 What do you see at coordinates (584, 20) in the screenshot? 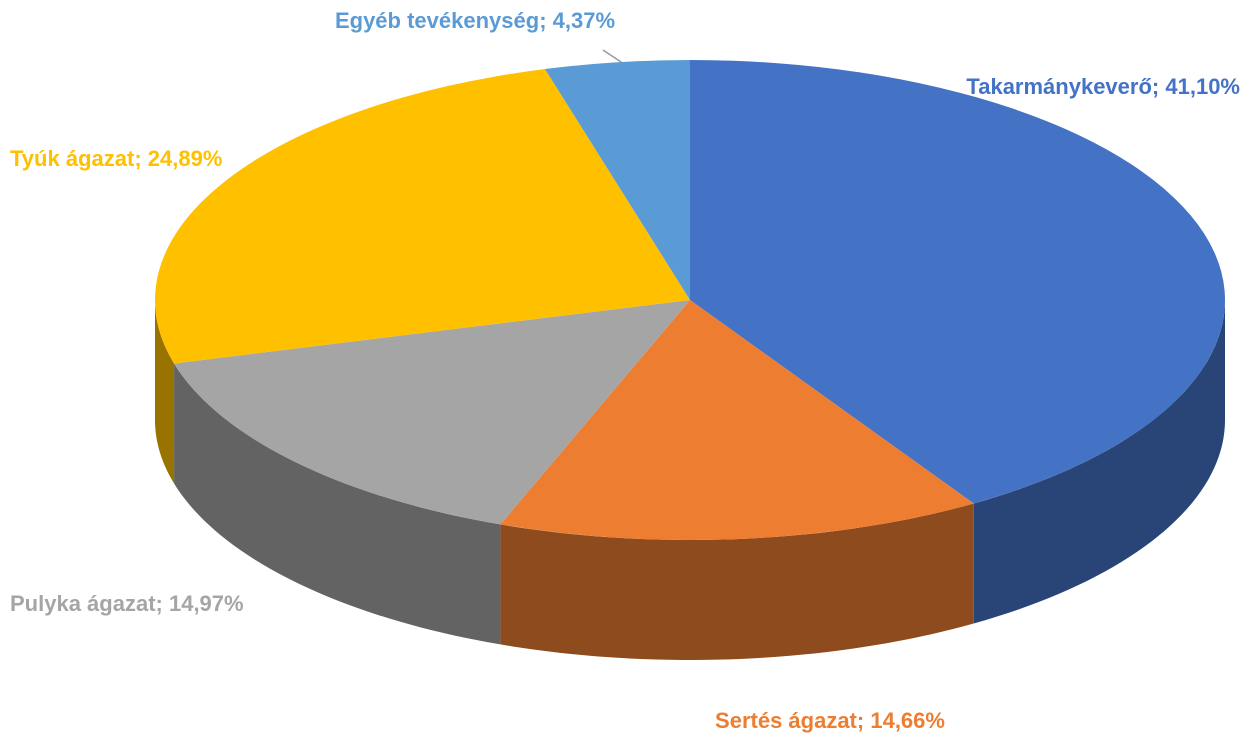
I see `value-label: 4,37%` at bounding box center [584, 20].